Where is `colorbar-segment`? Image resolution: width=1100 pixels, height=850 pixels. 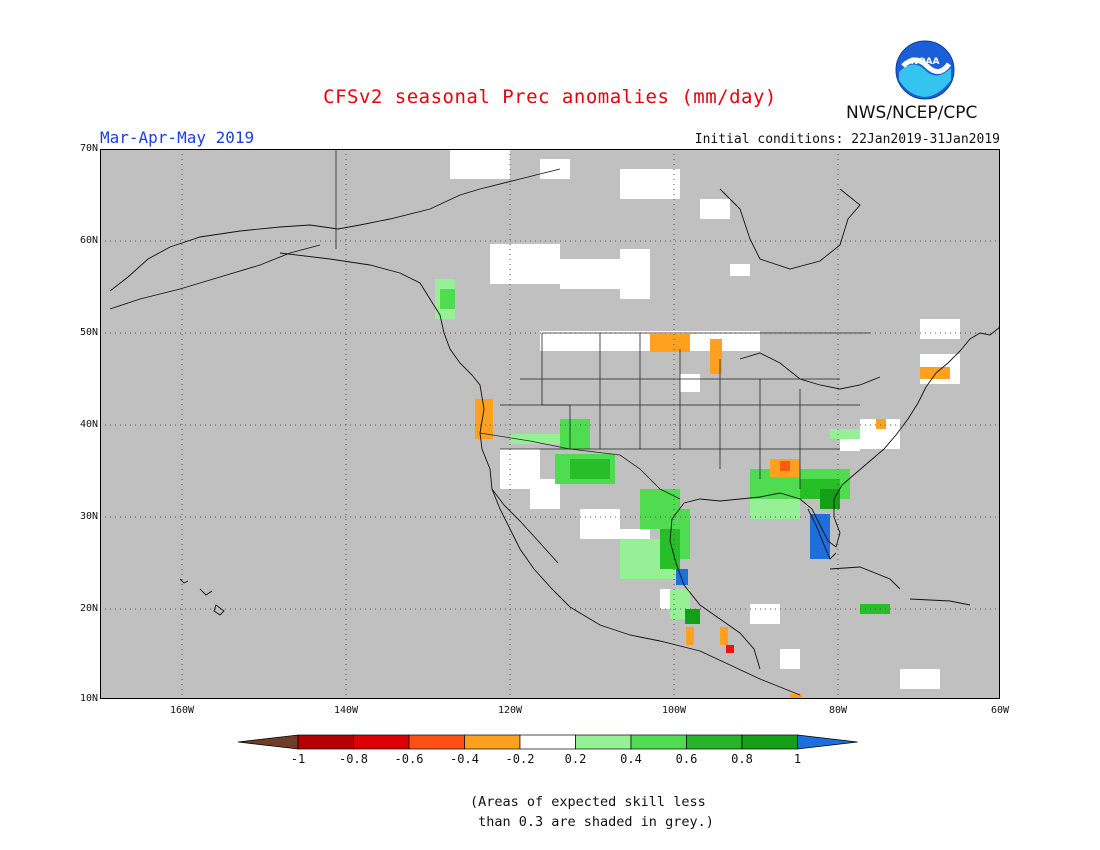
colorbar-segment is located at coordinates (268, 742).